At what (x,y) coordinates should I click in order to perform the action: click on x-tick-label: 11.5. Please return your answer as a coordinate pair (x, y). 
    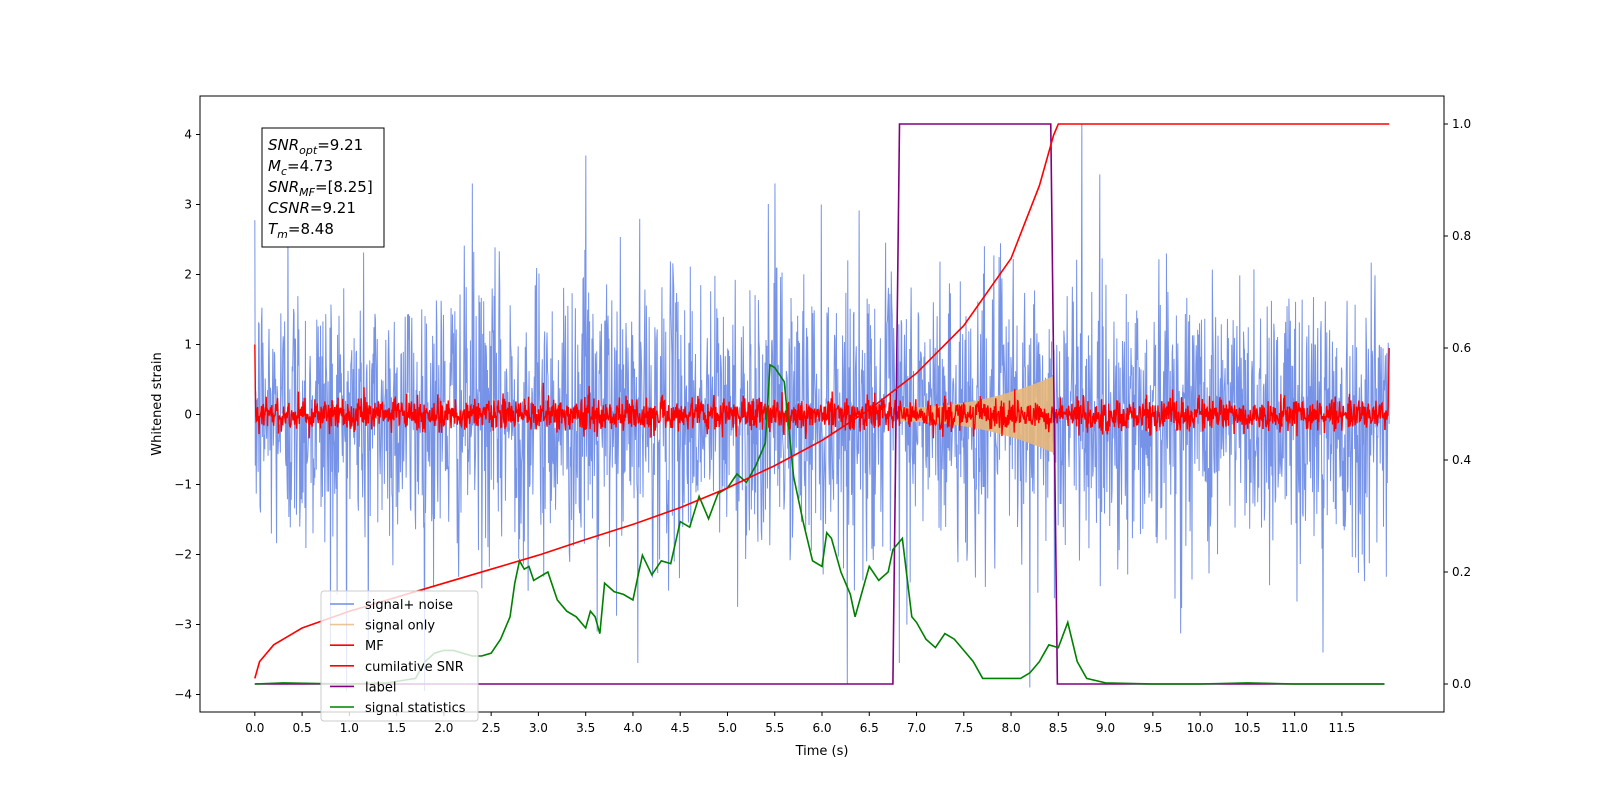
    Looking at the image, I should click on (1342, 728).